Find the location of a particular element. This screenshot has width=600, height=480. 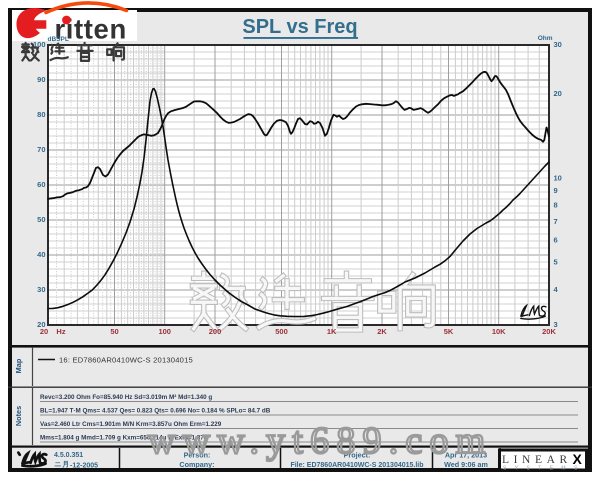

svg-text: 7 is located at coordinates (556, 221).